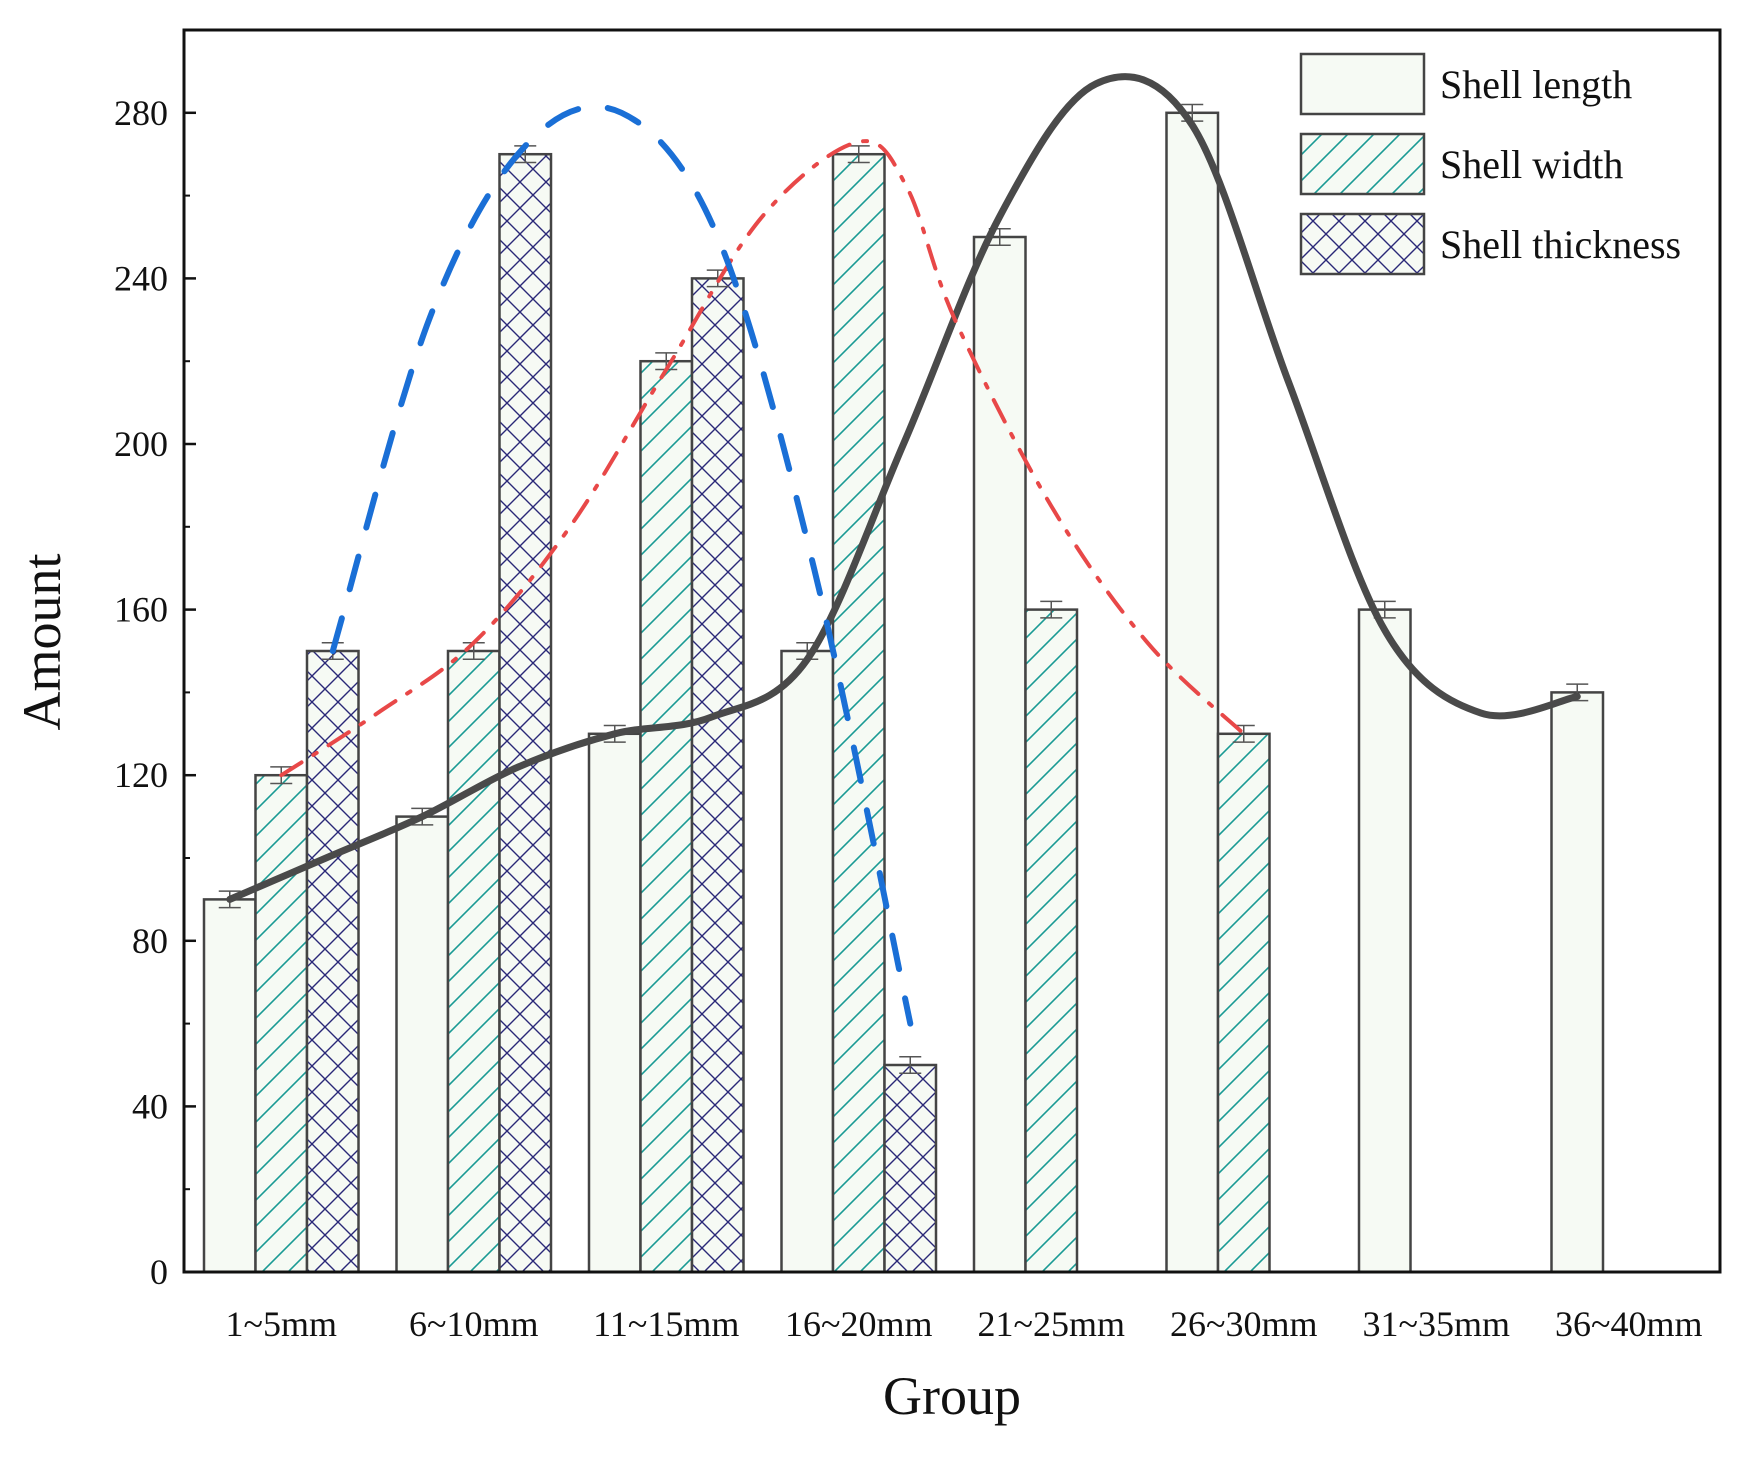 The image size is (1741, 1463). Describe the element at coordinates (858, 1324) in the screenshot. I see `x-tick-label: 16~20mm` at that location.